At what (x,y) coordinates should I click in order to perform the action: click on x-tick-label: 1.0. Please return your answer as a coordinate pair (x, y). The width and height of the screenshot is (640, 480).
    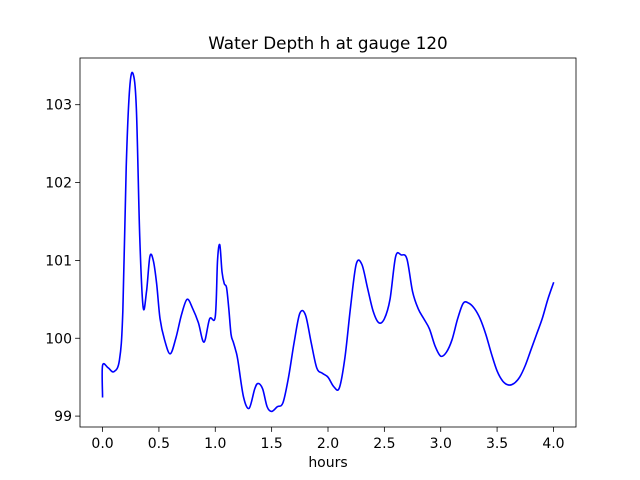
    Looking at the image, I should click on (215, 444).